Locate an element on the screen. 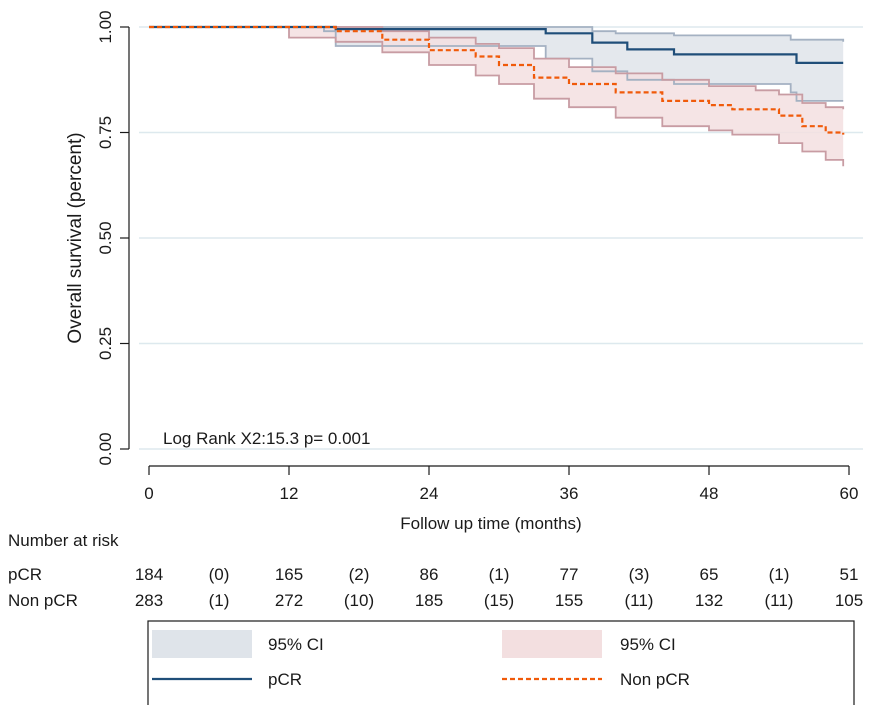 The height and width of the screenshot is (710, 877). risk-value-non-pcr-0: 283 is located at coordinates (149, 600).